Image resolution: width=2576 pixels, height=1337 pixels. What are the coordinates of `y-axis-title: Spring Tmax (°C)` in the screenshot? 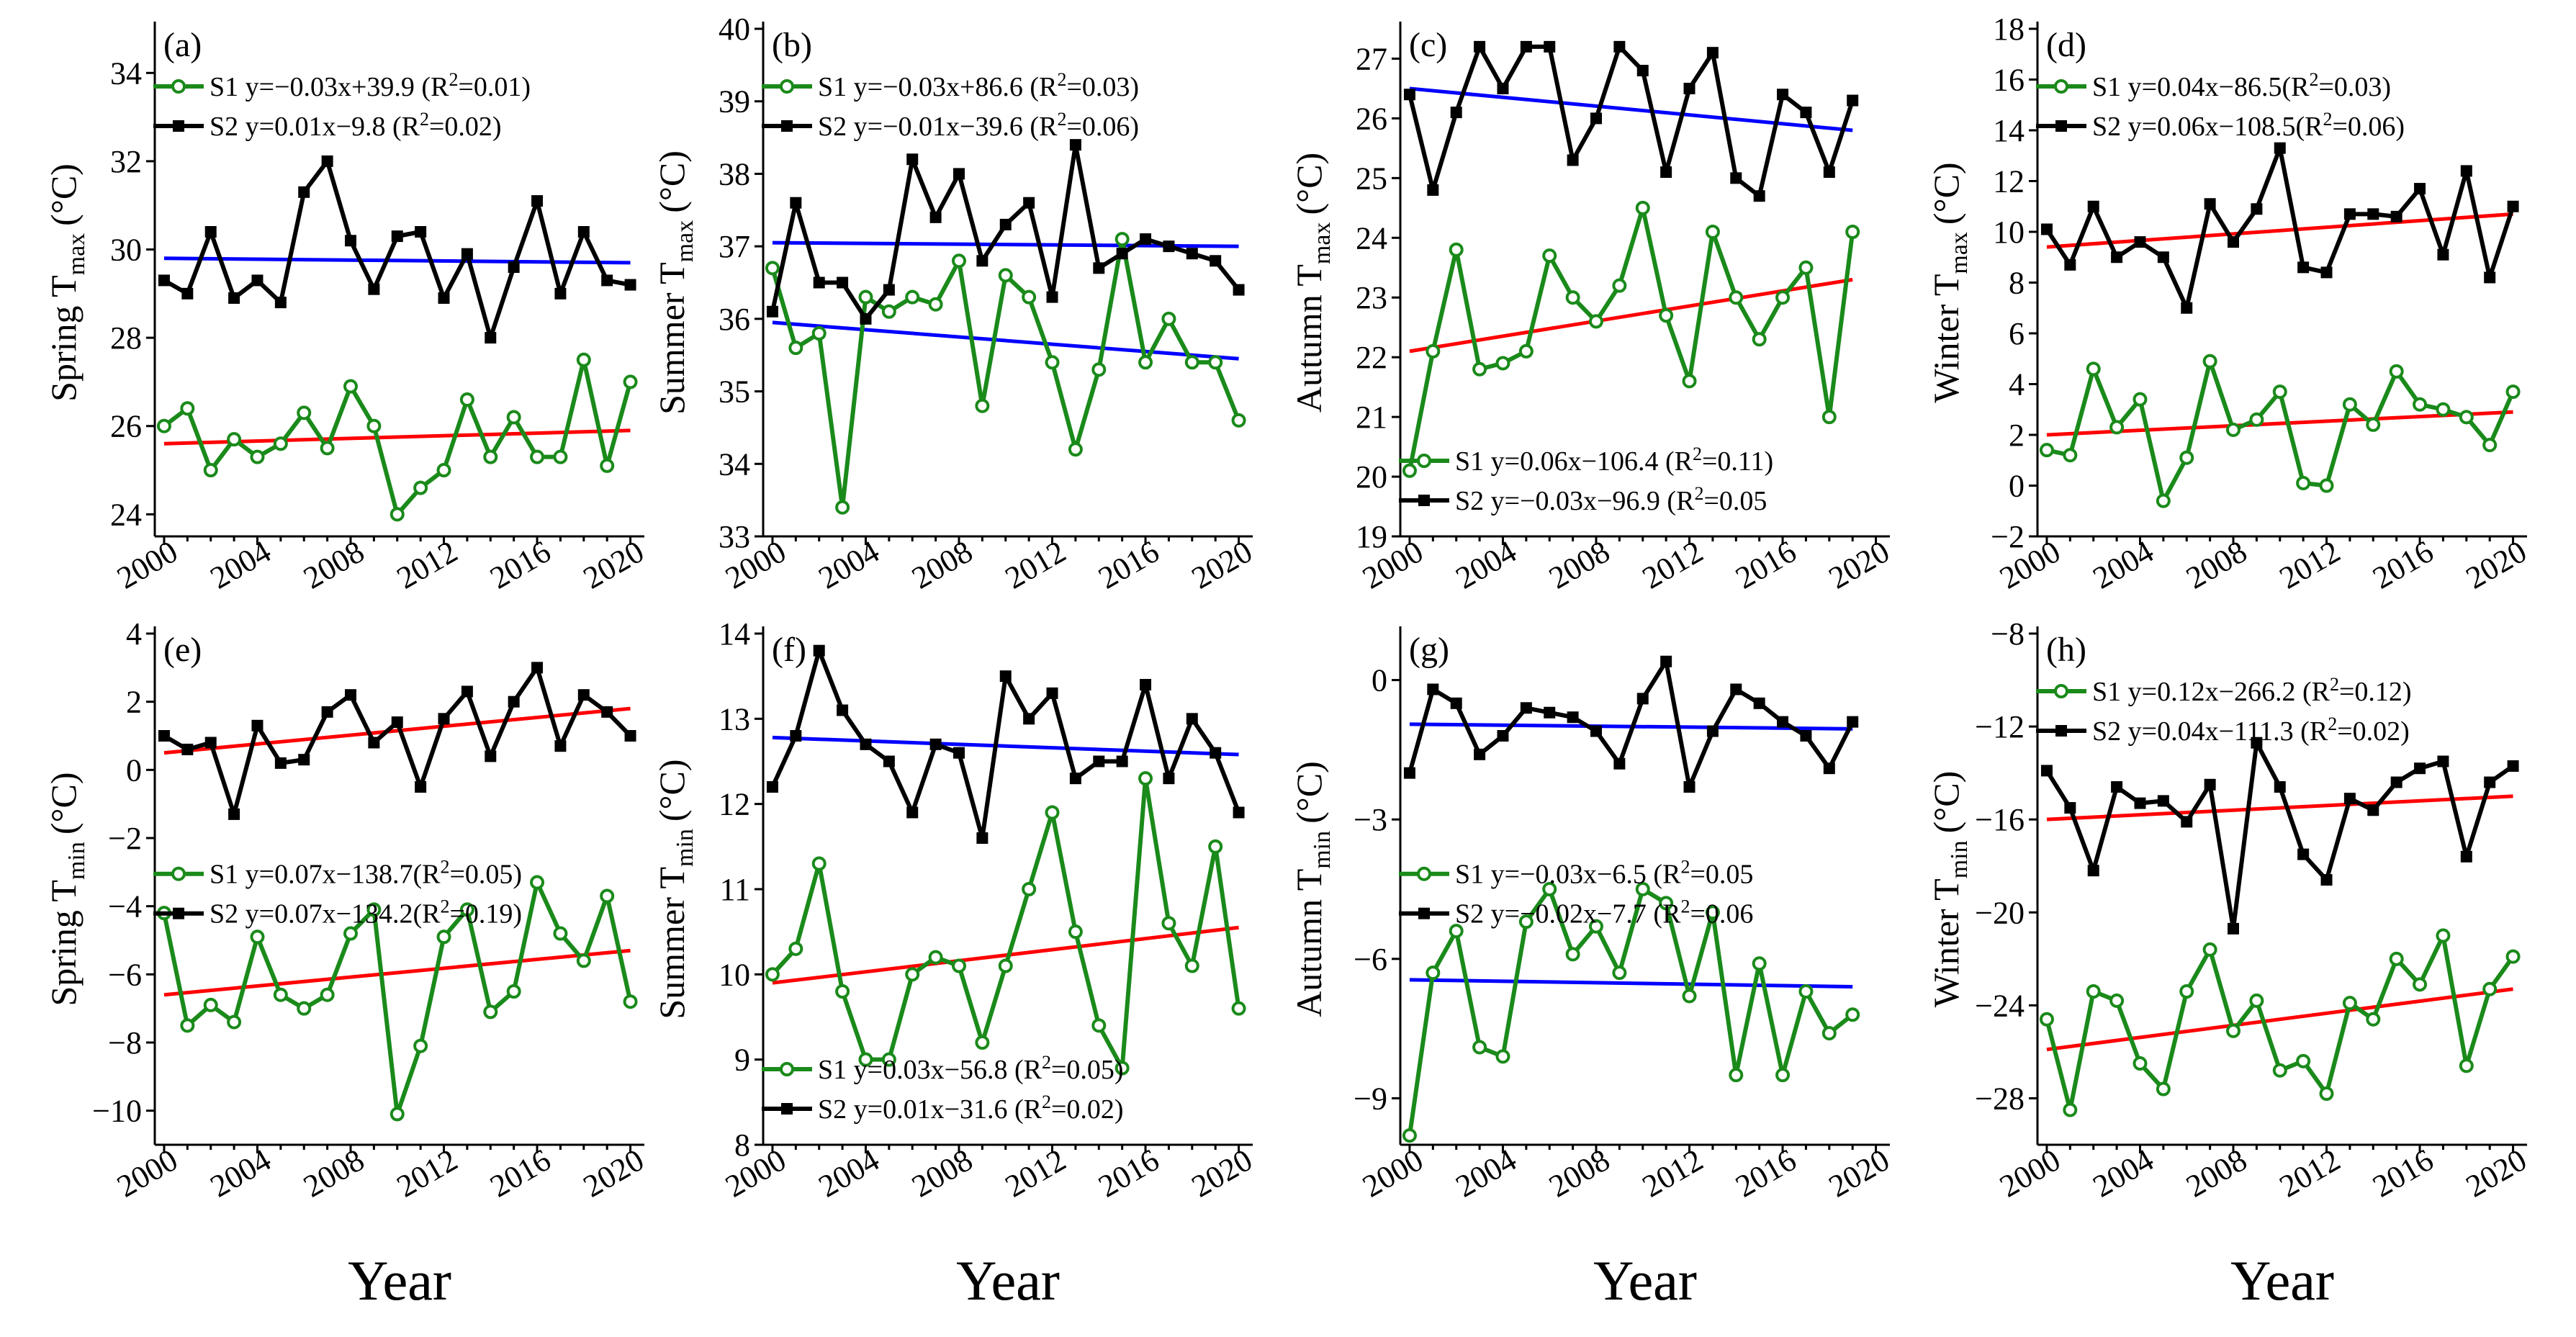 It's located at (66, 282).